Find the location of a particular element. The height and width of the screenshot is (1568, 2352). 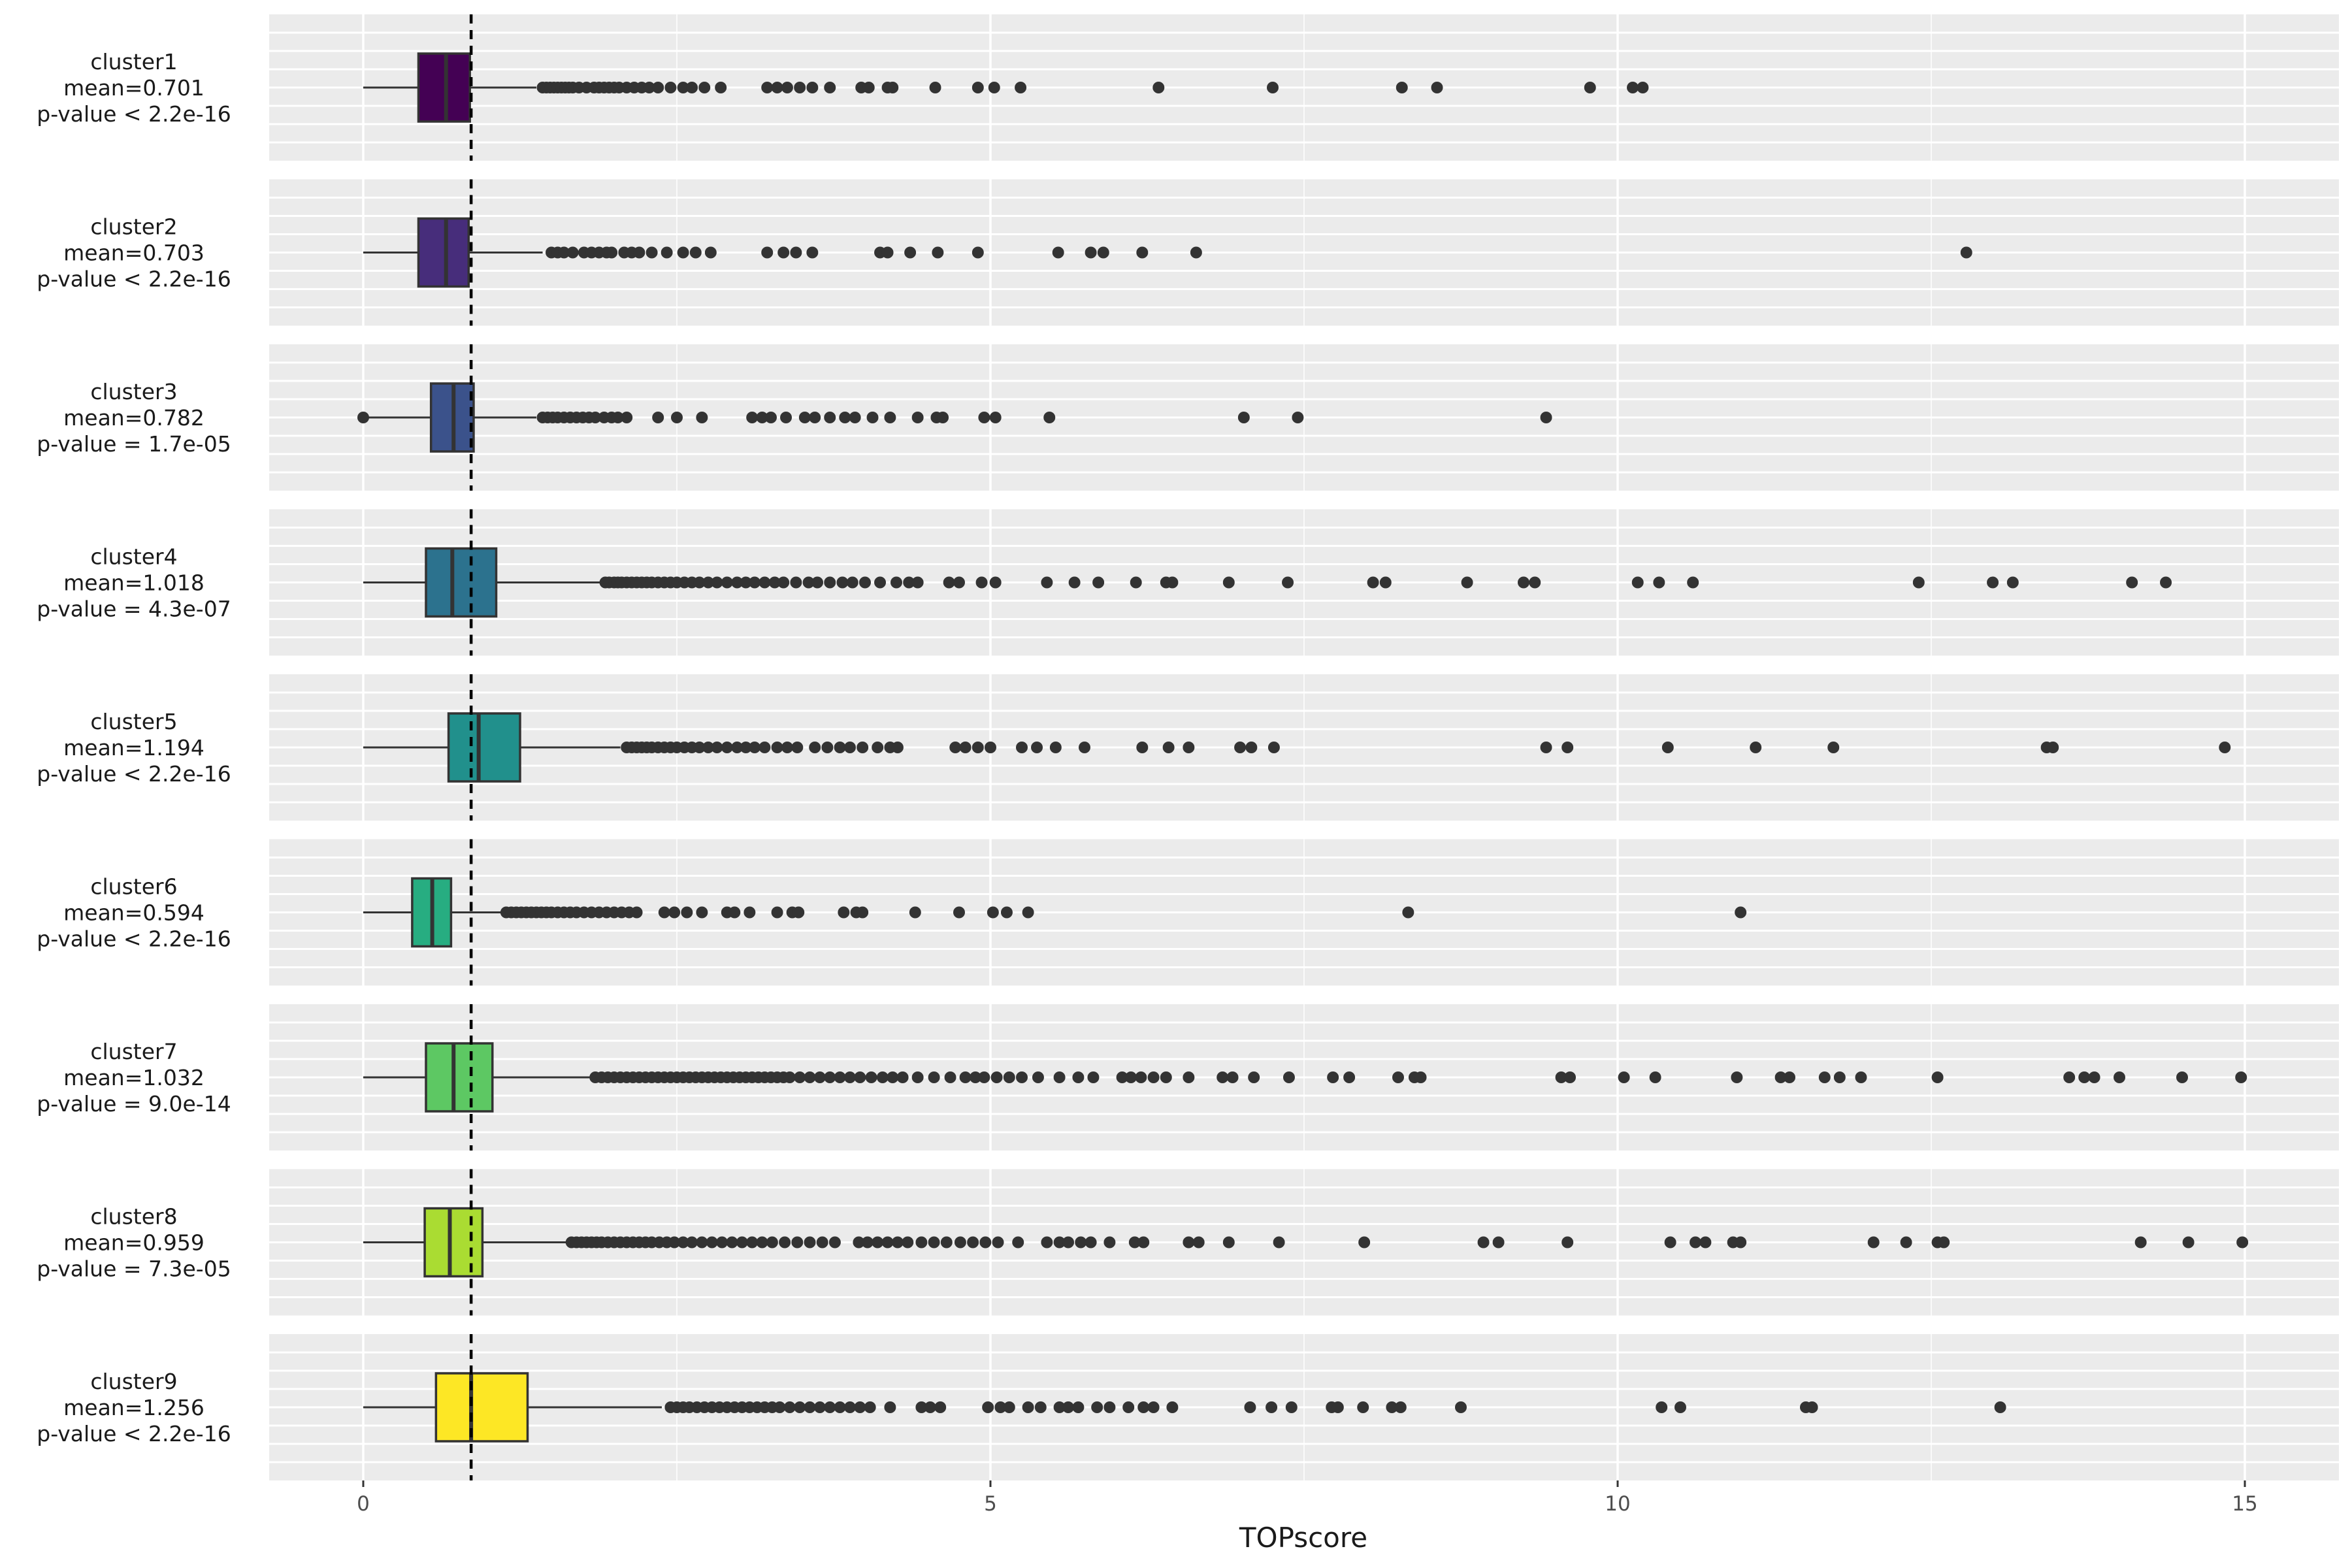

x-tick-label: 0 is located at coordinates (363, 1504).